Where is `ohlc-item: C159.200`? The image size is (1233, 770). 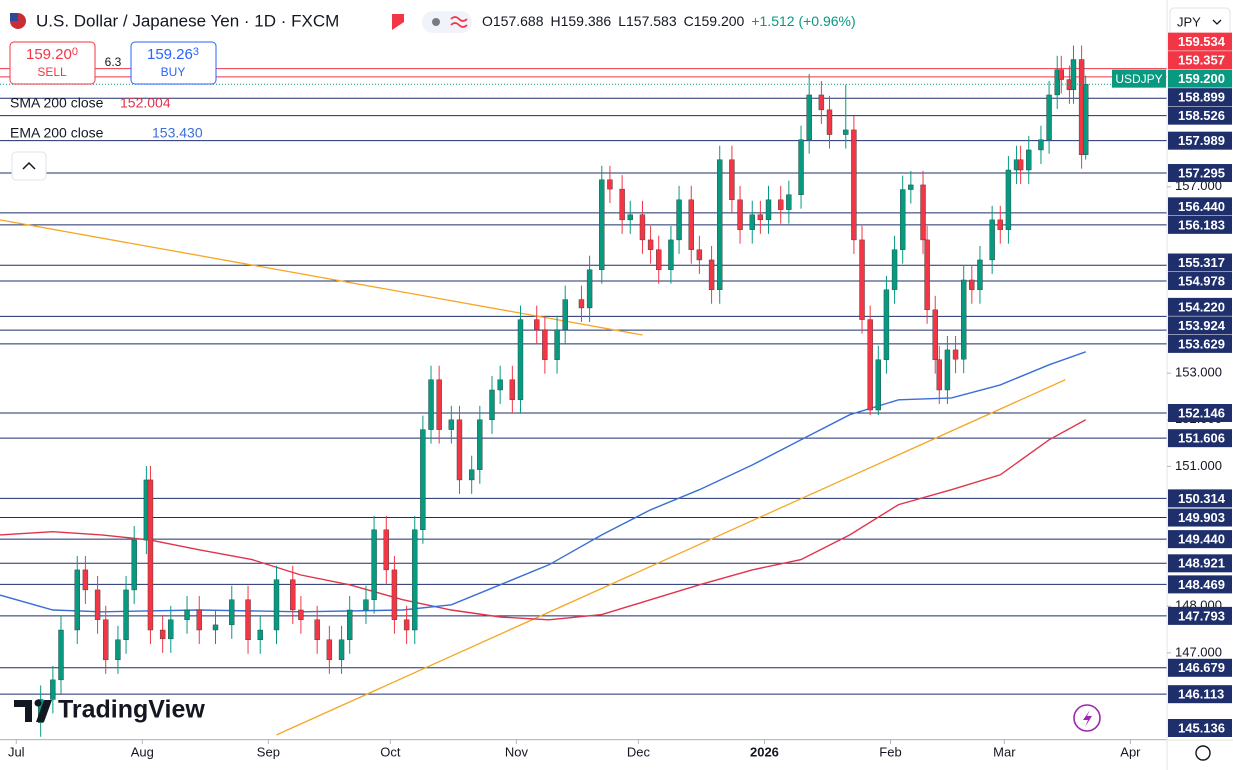 ohlc-item: C159.200 is located at coordinates (714, 21).